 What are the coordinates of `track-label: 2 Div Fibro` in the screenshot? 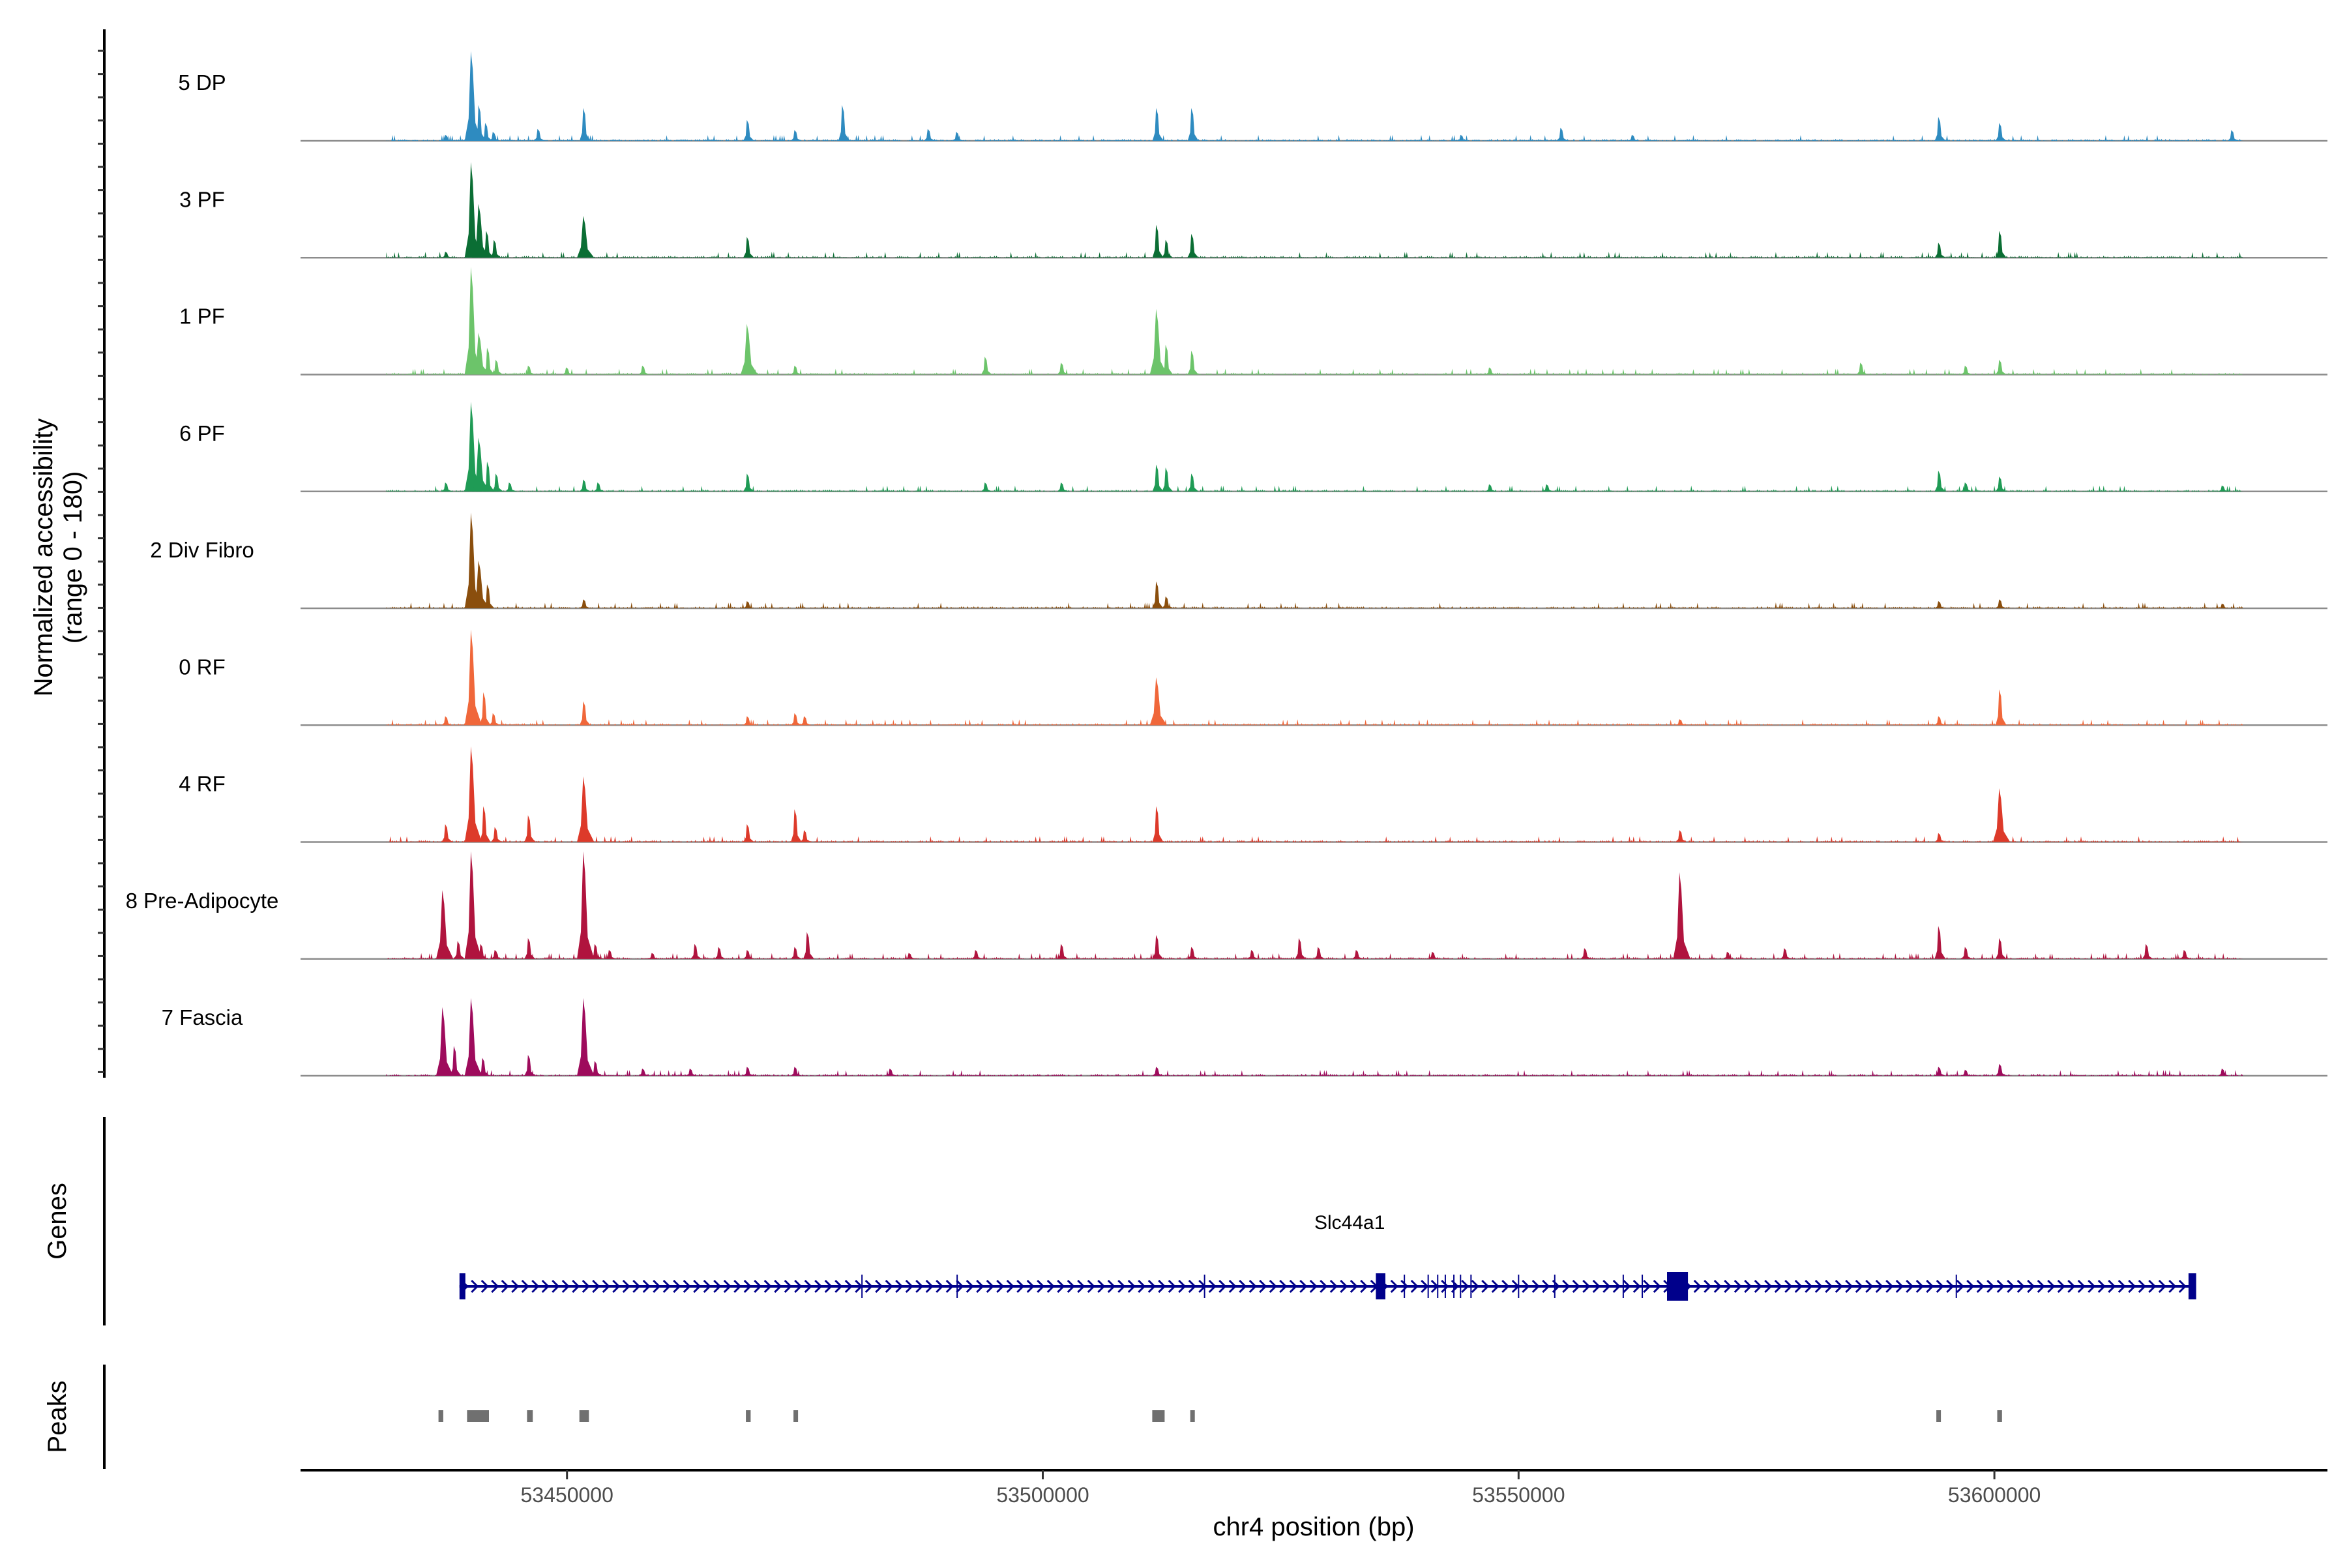 It's located at (202, 550).